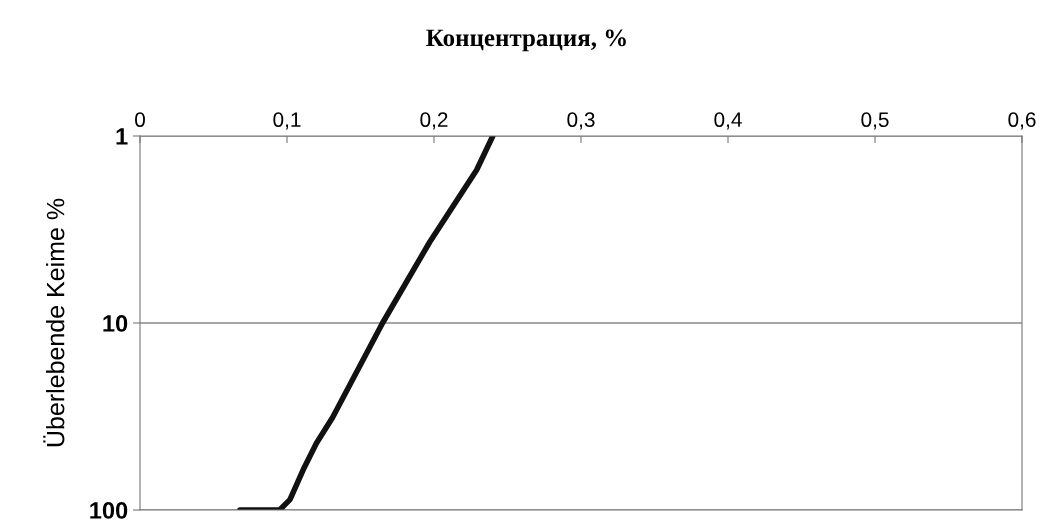 The image size is (1054, 522). What do you see at coordinates (526, 40) in the screenshot?
I see `chart-title: Концентрация, %` at bounding box center [526, 40].